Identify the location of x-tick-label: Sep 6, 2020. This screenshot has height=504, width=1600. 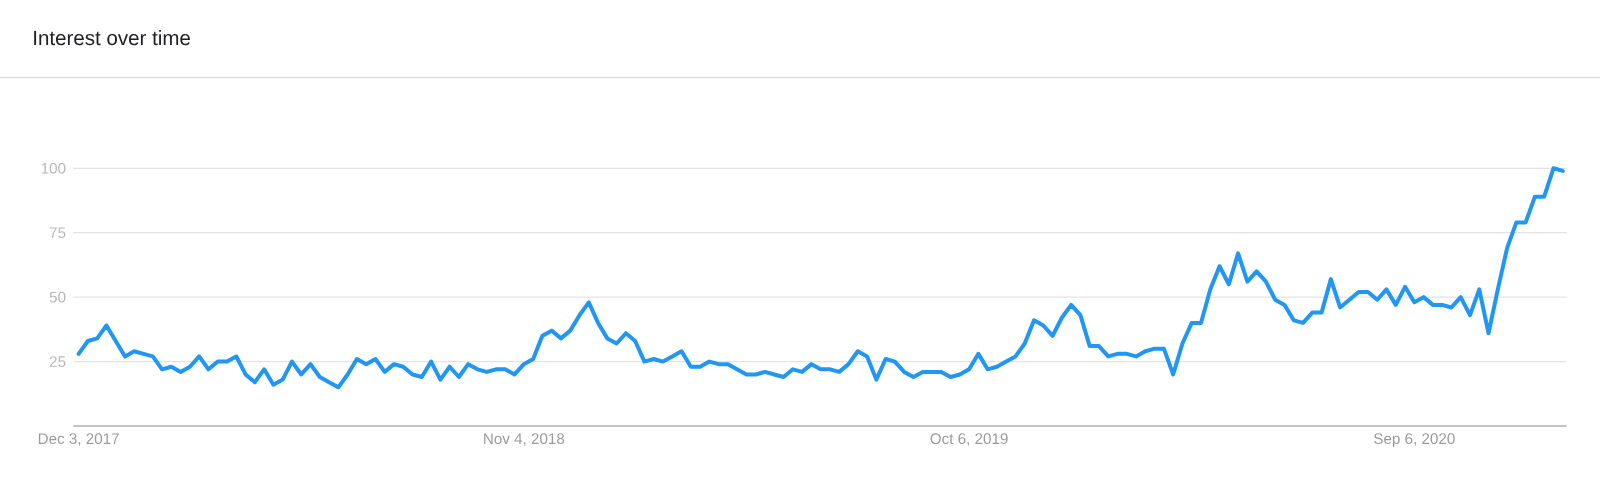
(1414, 440).